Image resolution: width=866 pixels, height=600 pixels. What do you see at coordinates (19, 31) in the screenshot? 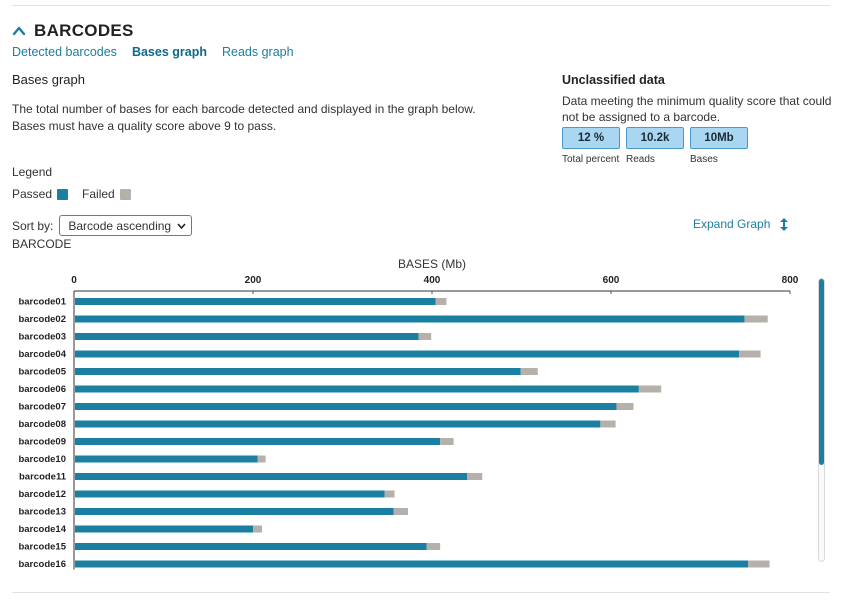
I see `chevron-up-icon` at bounding box center [19, 31].